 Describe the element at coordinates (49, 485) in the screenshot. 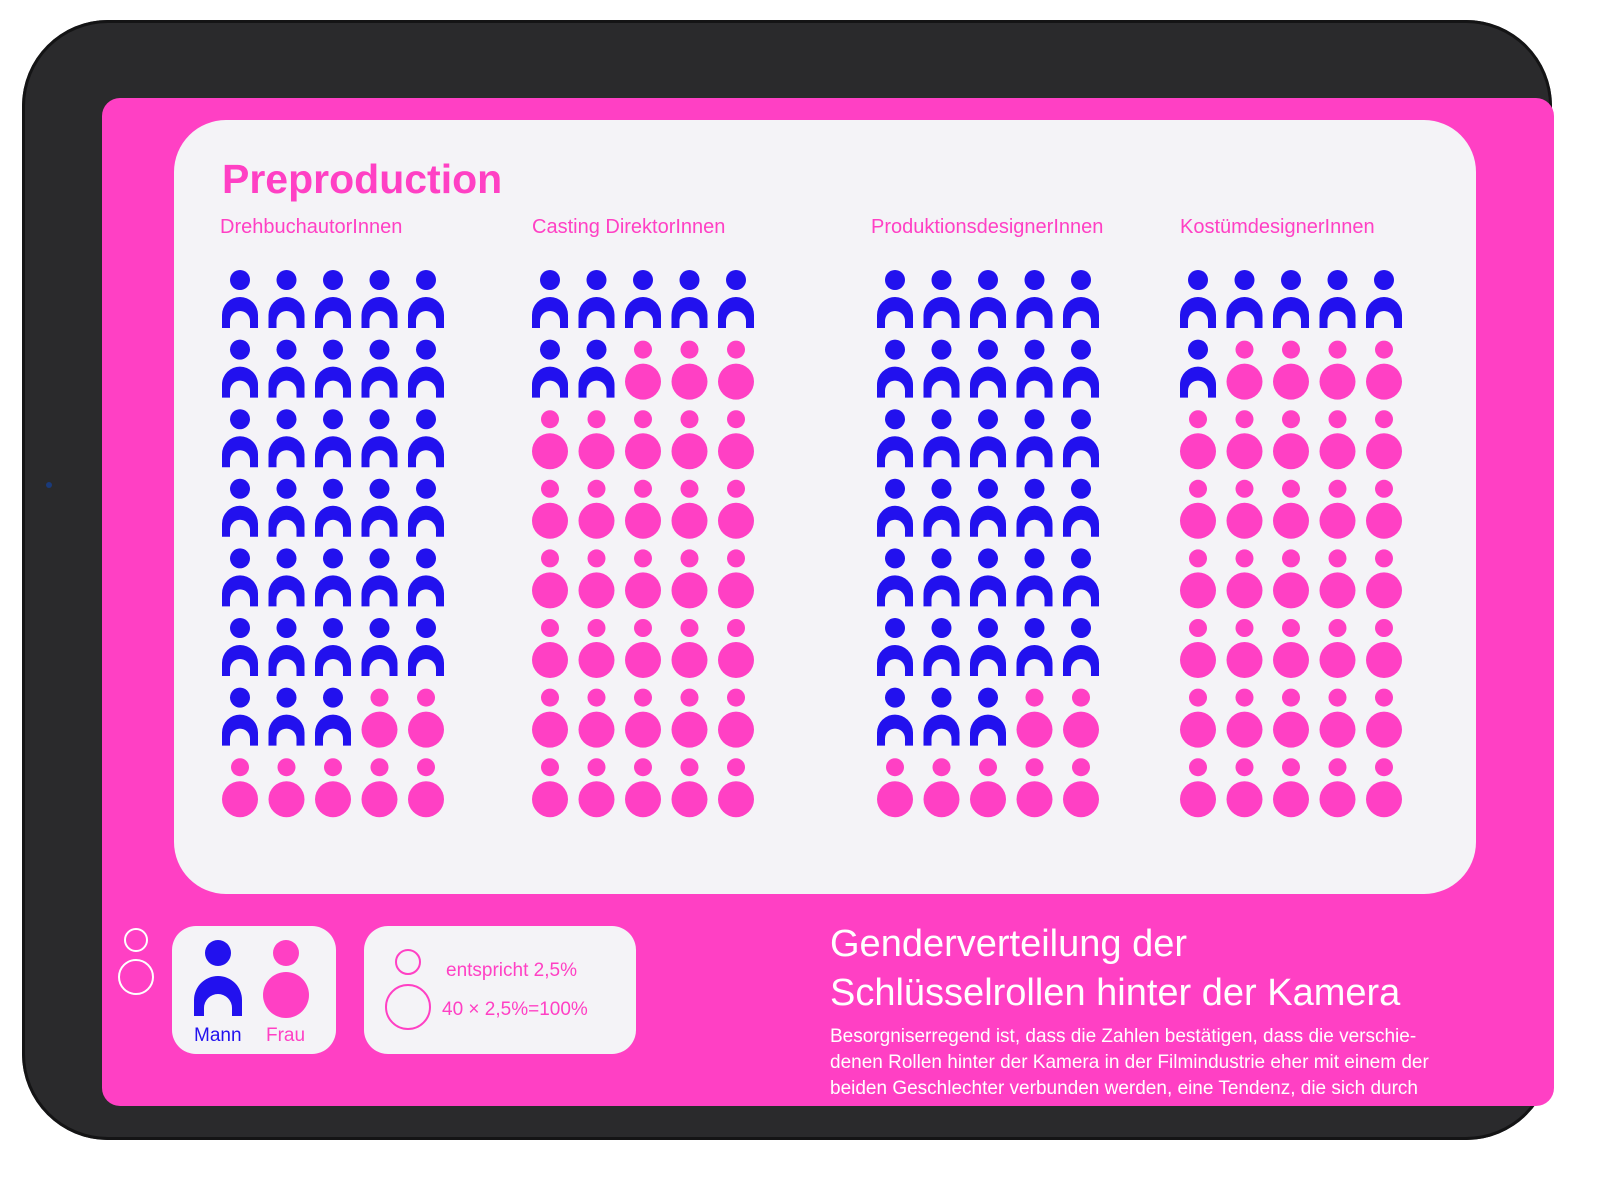

I see `camera-dot` at that location.